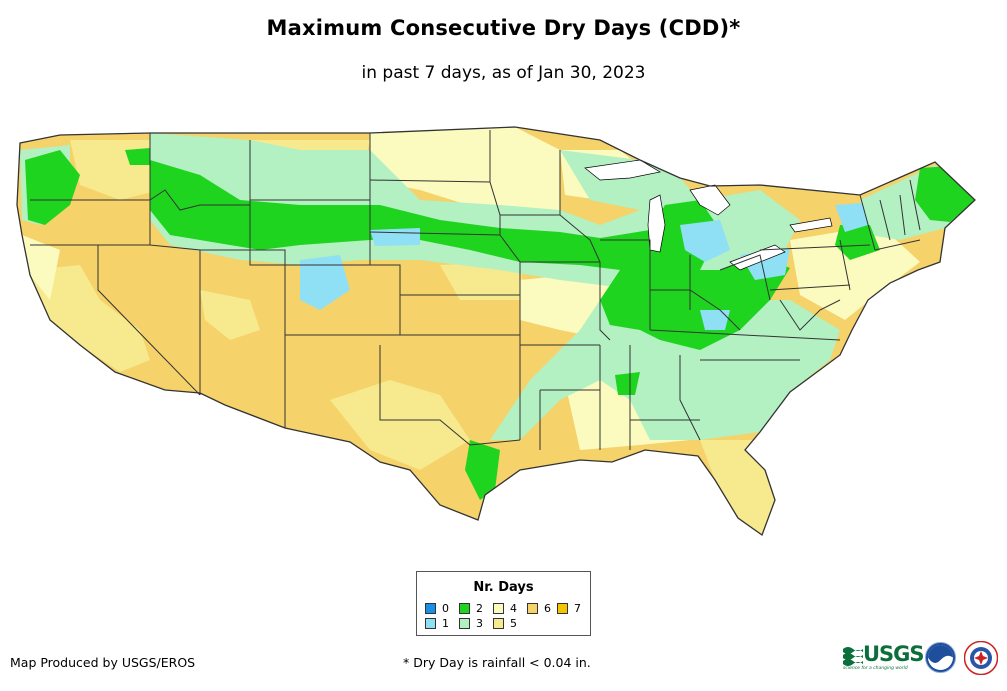 This screenshot has width=1007, height=691. I want to click on lake-michigan, so click(656, 223).